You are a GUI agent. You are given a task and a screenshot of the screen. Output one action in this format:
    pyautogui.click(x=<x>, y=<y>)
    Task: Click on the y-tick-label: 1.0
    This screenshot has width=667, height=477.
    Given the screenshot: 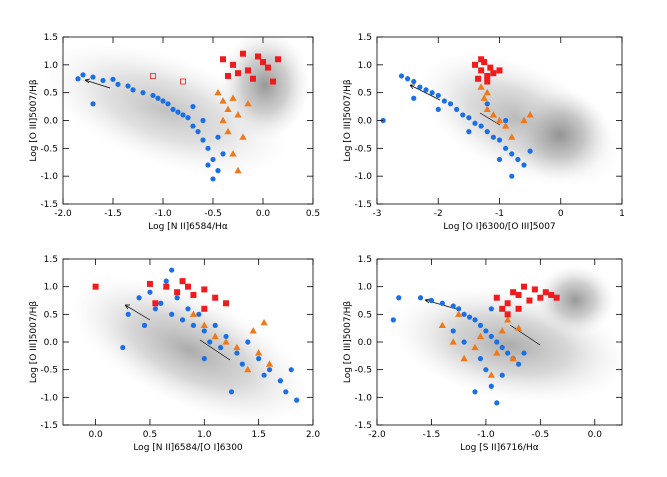 What is the action you would take?
    pyautogui.click(x=365, y=66)
    